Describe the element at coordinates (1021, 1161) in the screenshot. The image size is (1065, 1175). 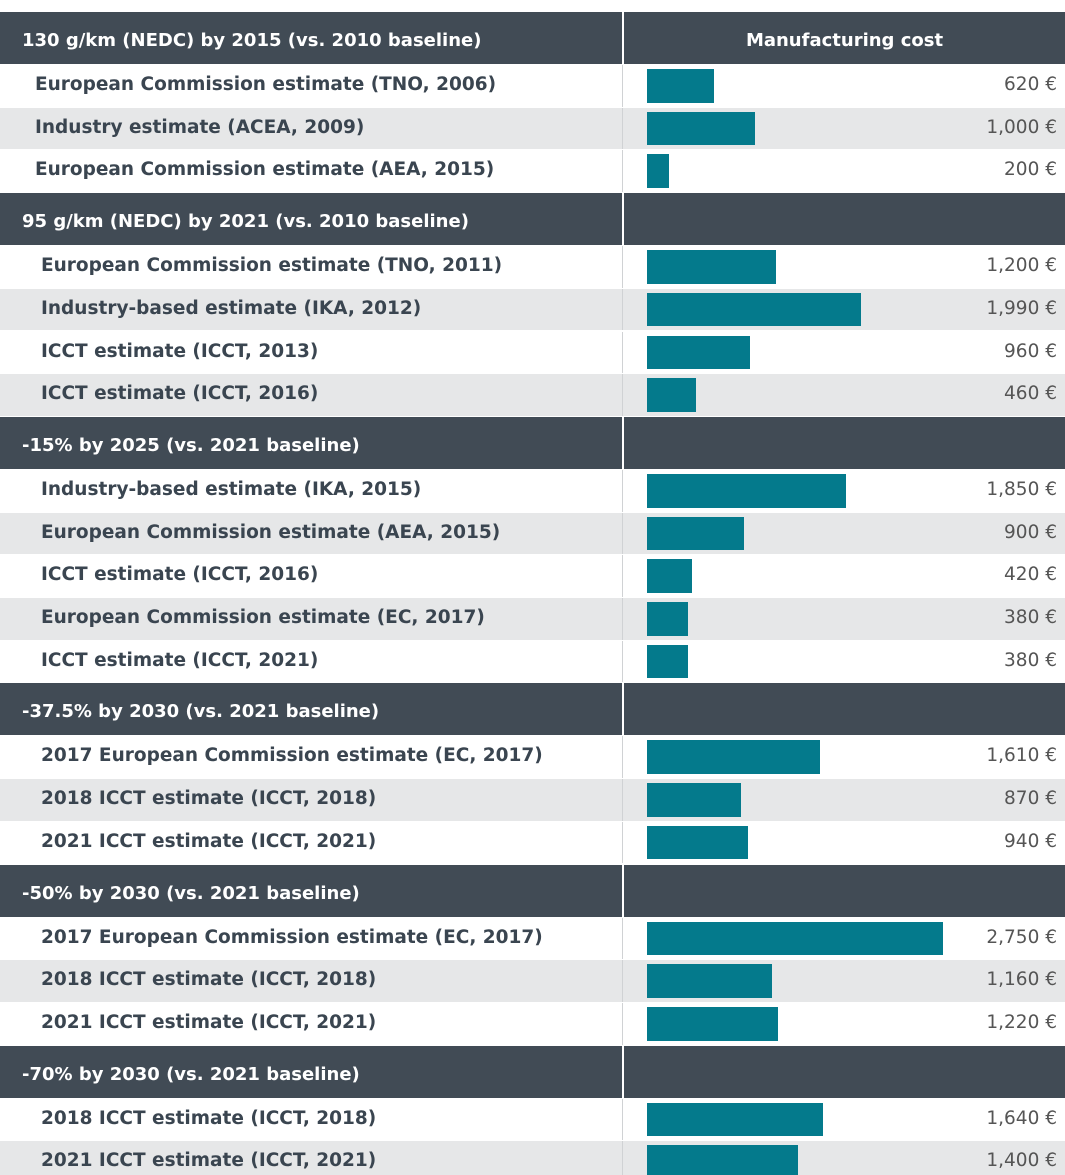
I see `value-label: 1,400 €` at that location.